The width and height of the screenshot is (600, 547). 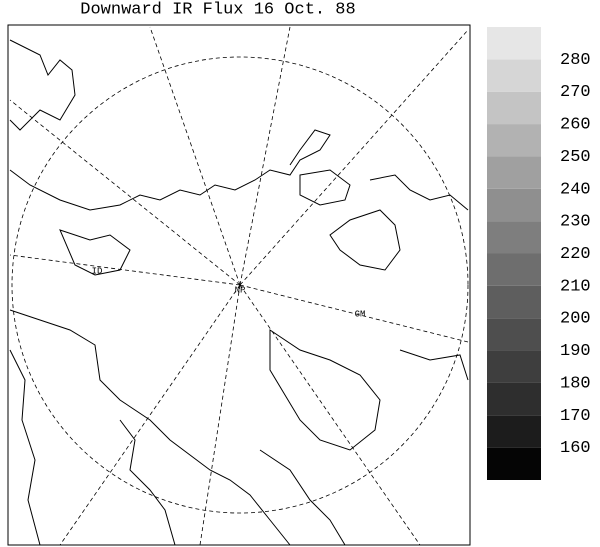 I want to click on colorbar-tick-label: 250, so click(x=575, y=157).